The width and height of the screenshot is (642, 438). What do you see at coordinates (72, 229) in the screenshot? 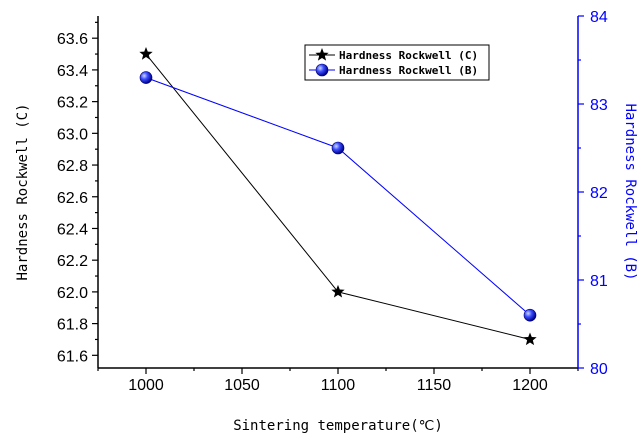
I see `y-left-tick-label: 62.4` at bounding box center [72, 229].